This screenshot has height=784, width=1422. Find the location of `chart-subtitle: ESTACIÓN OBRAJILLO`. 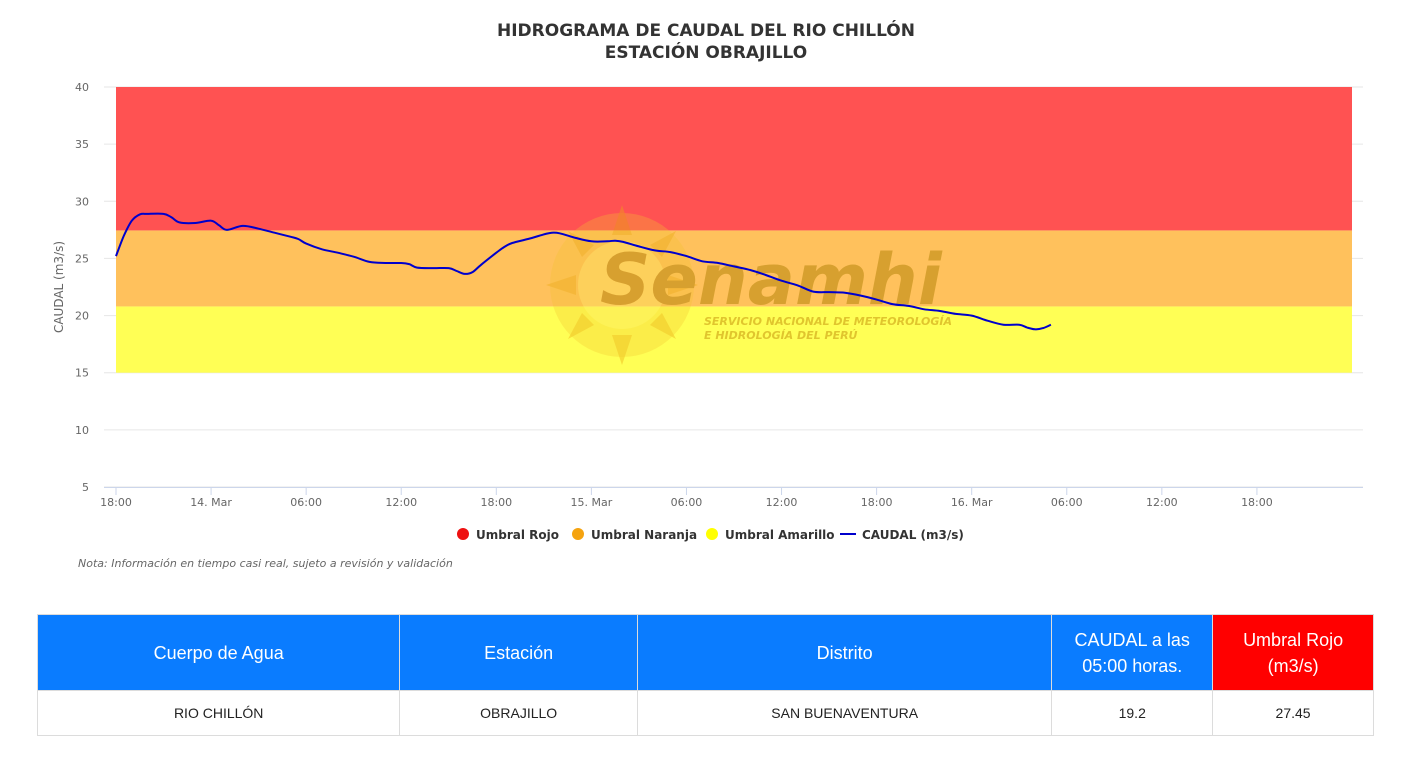

chart-subtitle: ESTACIÓN OBRAJILLO is located at coordinates (706, 53).